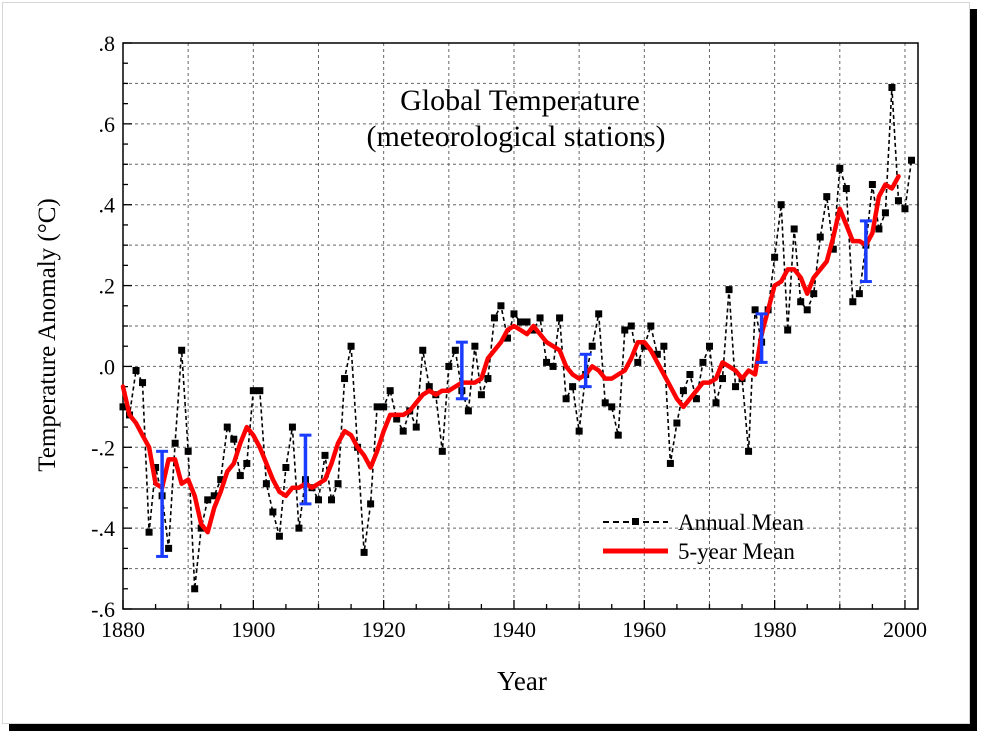 This screenshot has width=985, height=742. What do you see at coordinates (905, 629) in the screenshot?
I see `x-tick-label: 2000` at bounding box center [905, 629].